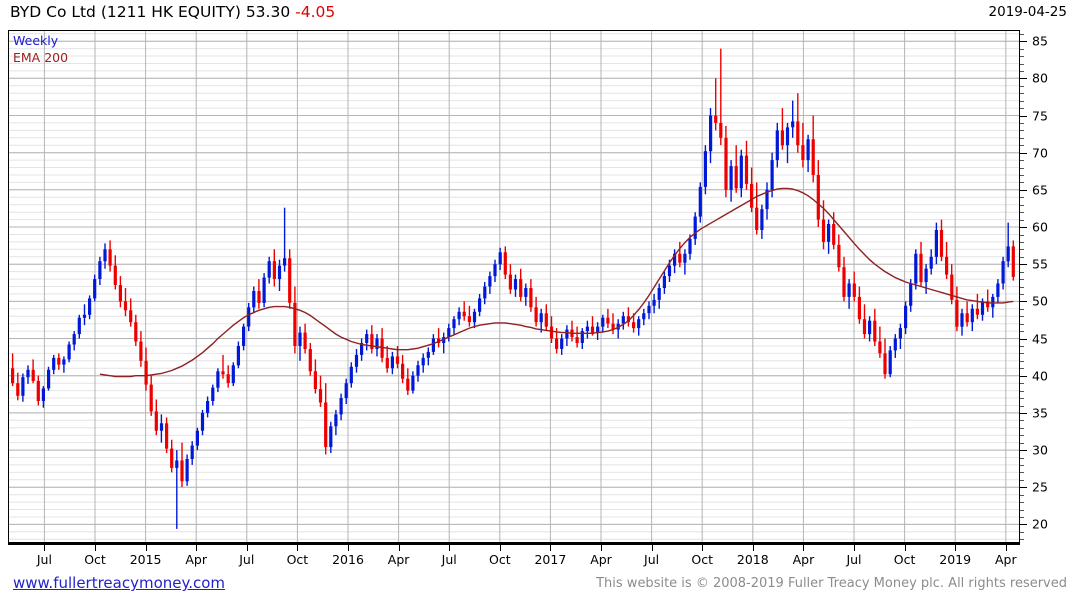  I want to click on y-axis-label: 50, so click(1040, 301).